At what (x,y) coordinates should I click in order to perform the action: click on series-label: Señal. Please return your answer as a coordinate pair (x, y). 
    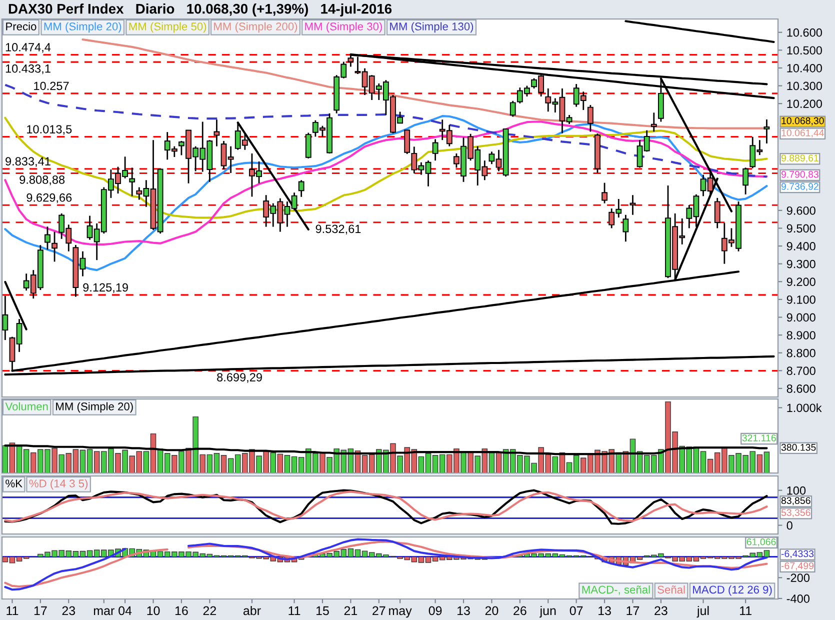
    Looking at the image, I should click on (671, 589).